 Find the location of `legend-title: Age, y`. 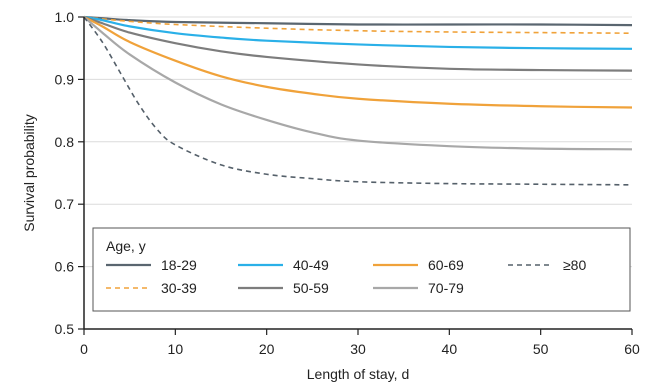

legend-title: Age, y is located at coordinates (126, 246).